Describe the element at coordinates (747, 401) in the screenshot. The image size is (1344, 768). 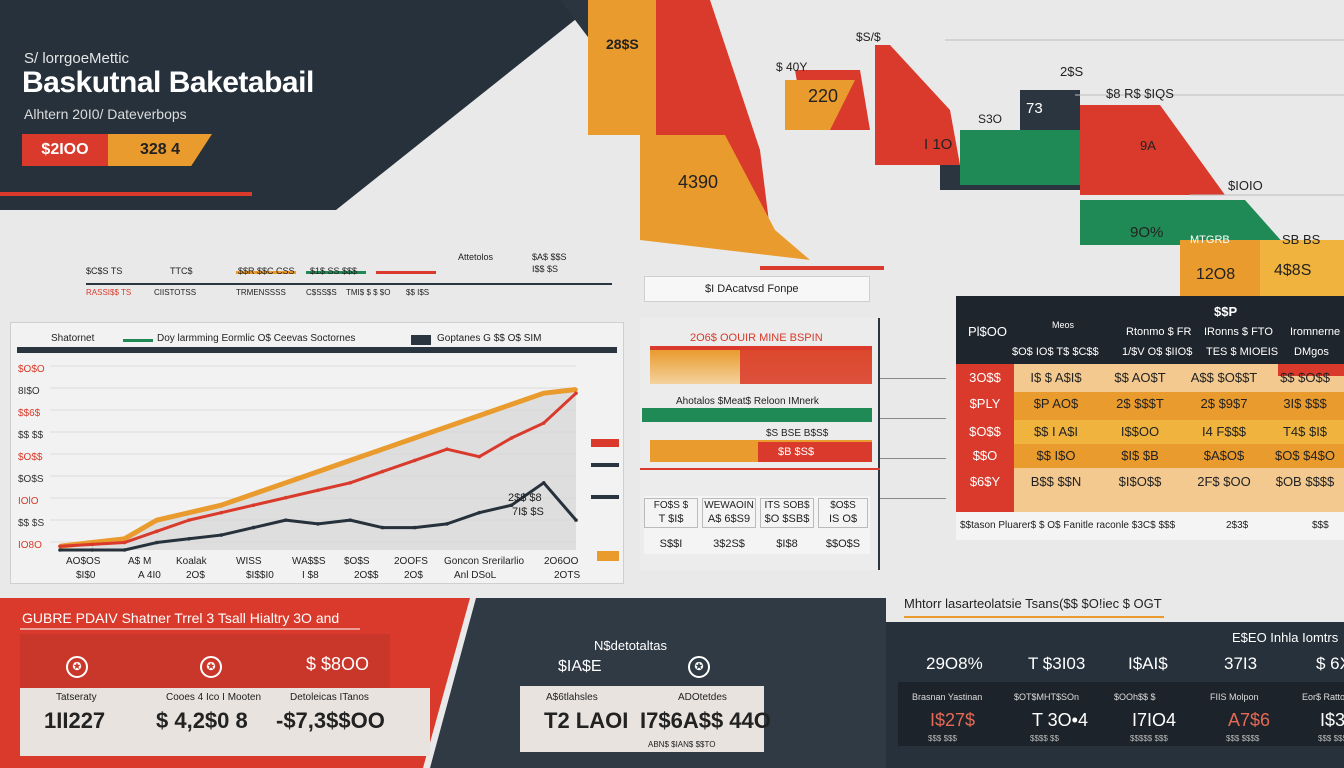
I see `center-row-label: Ahotalos $Meat$ Reloon IMnerk` at that location.